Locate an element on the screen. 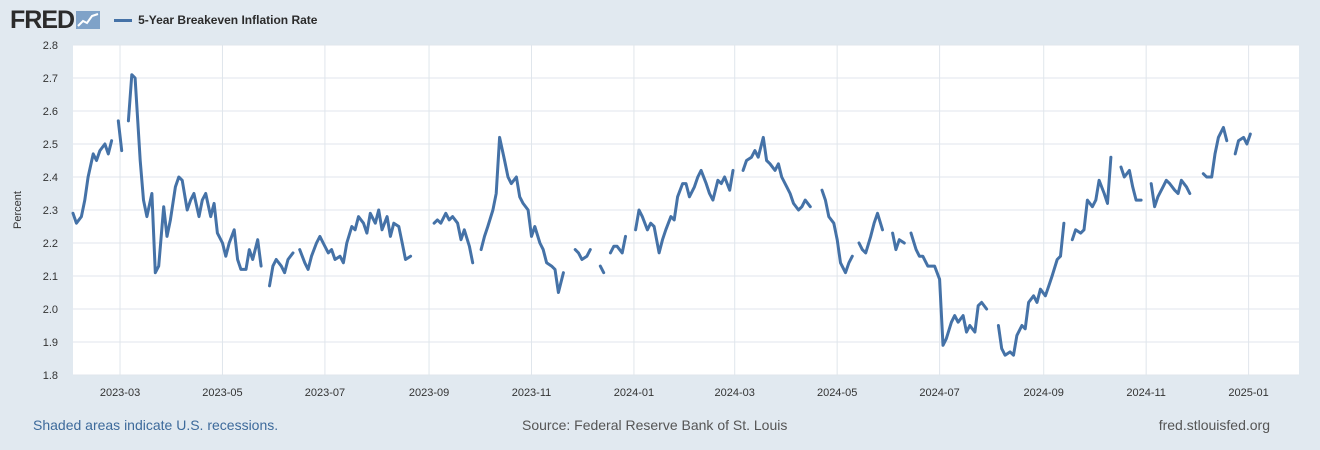 The width and height of the screenshot is (1320, 450). x-tick-label: 2024-01 is located at coordinates (634, 393).